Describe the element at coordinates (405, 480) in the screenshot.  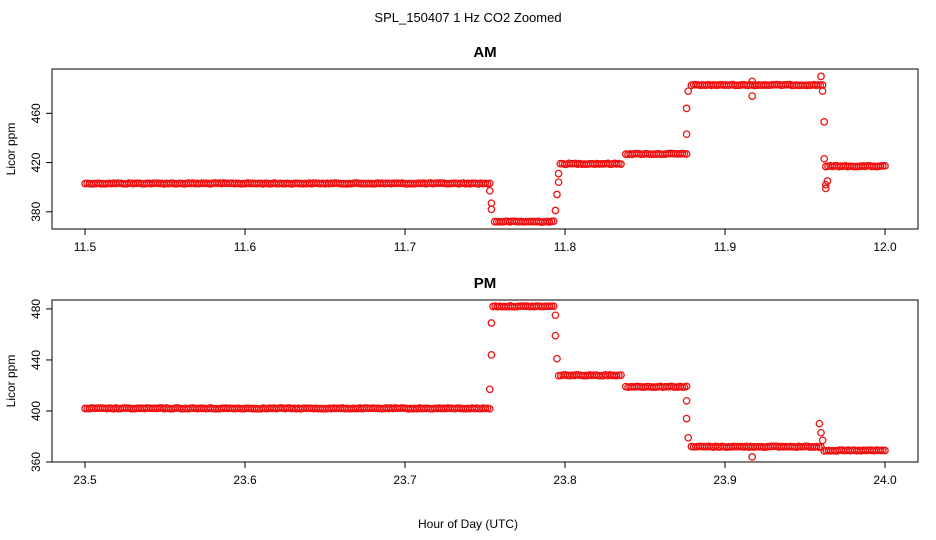
I see `pm-x-tick-label: 23.7` at that location.